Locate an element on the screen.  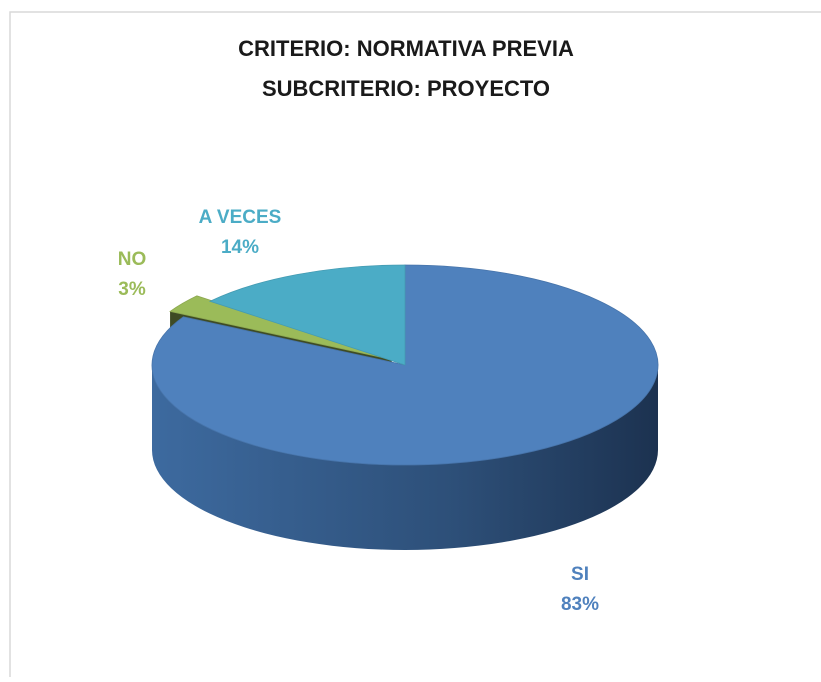
slice-label: NO is located at coordinates (132, 259).